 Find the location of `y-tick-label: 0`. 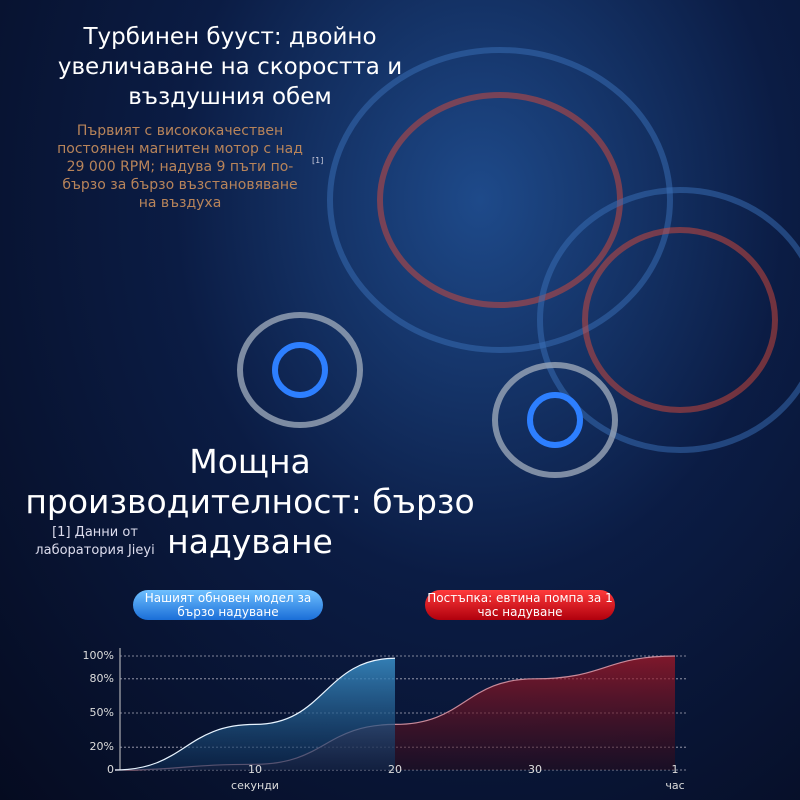

y-tick-label: 0 is located at coordinates (110, 769).